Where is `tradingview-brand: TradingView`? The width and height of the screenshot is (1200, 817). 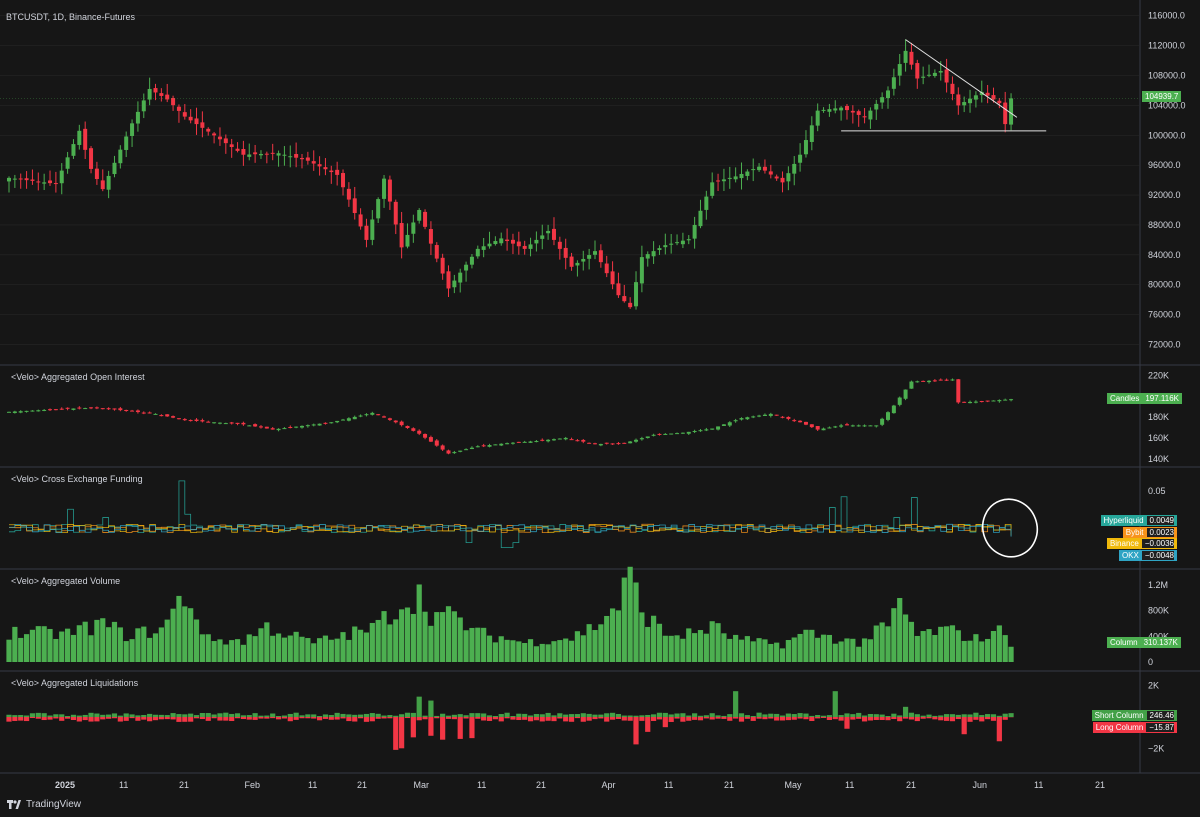
tradingview-brand: TradingView is located at coordinates (44, 804).